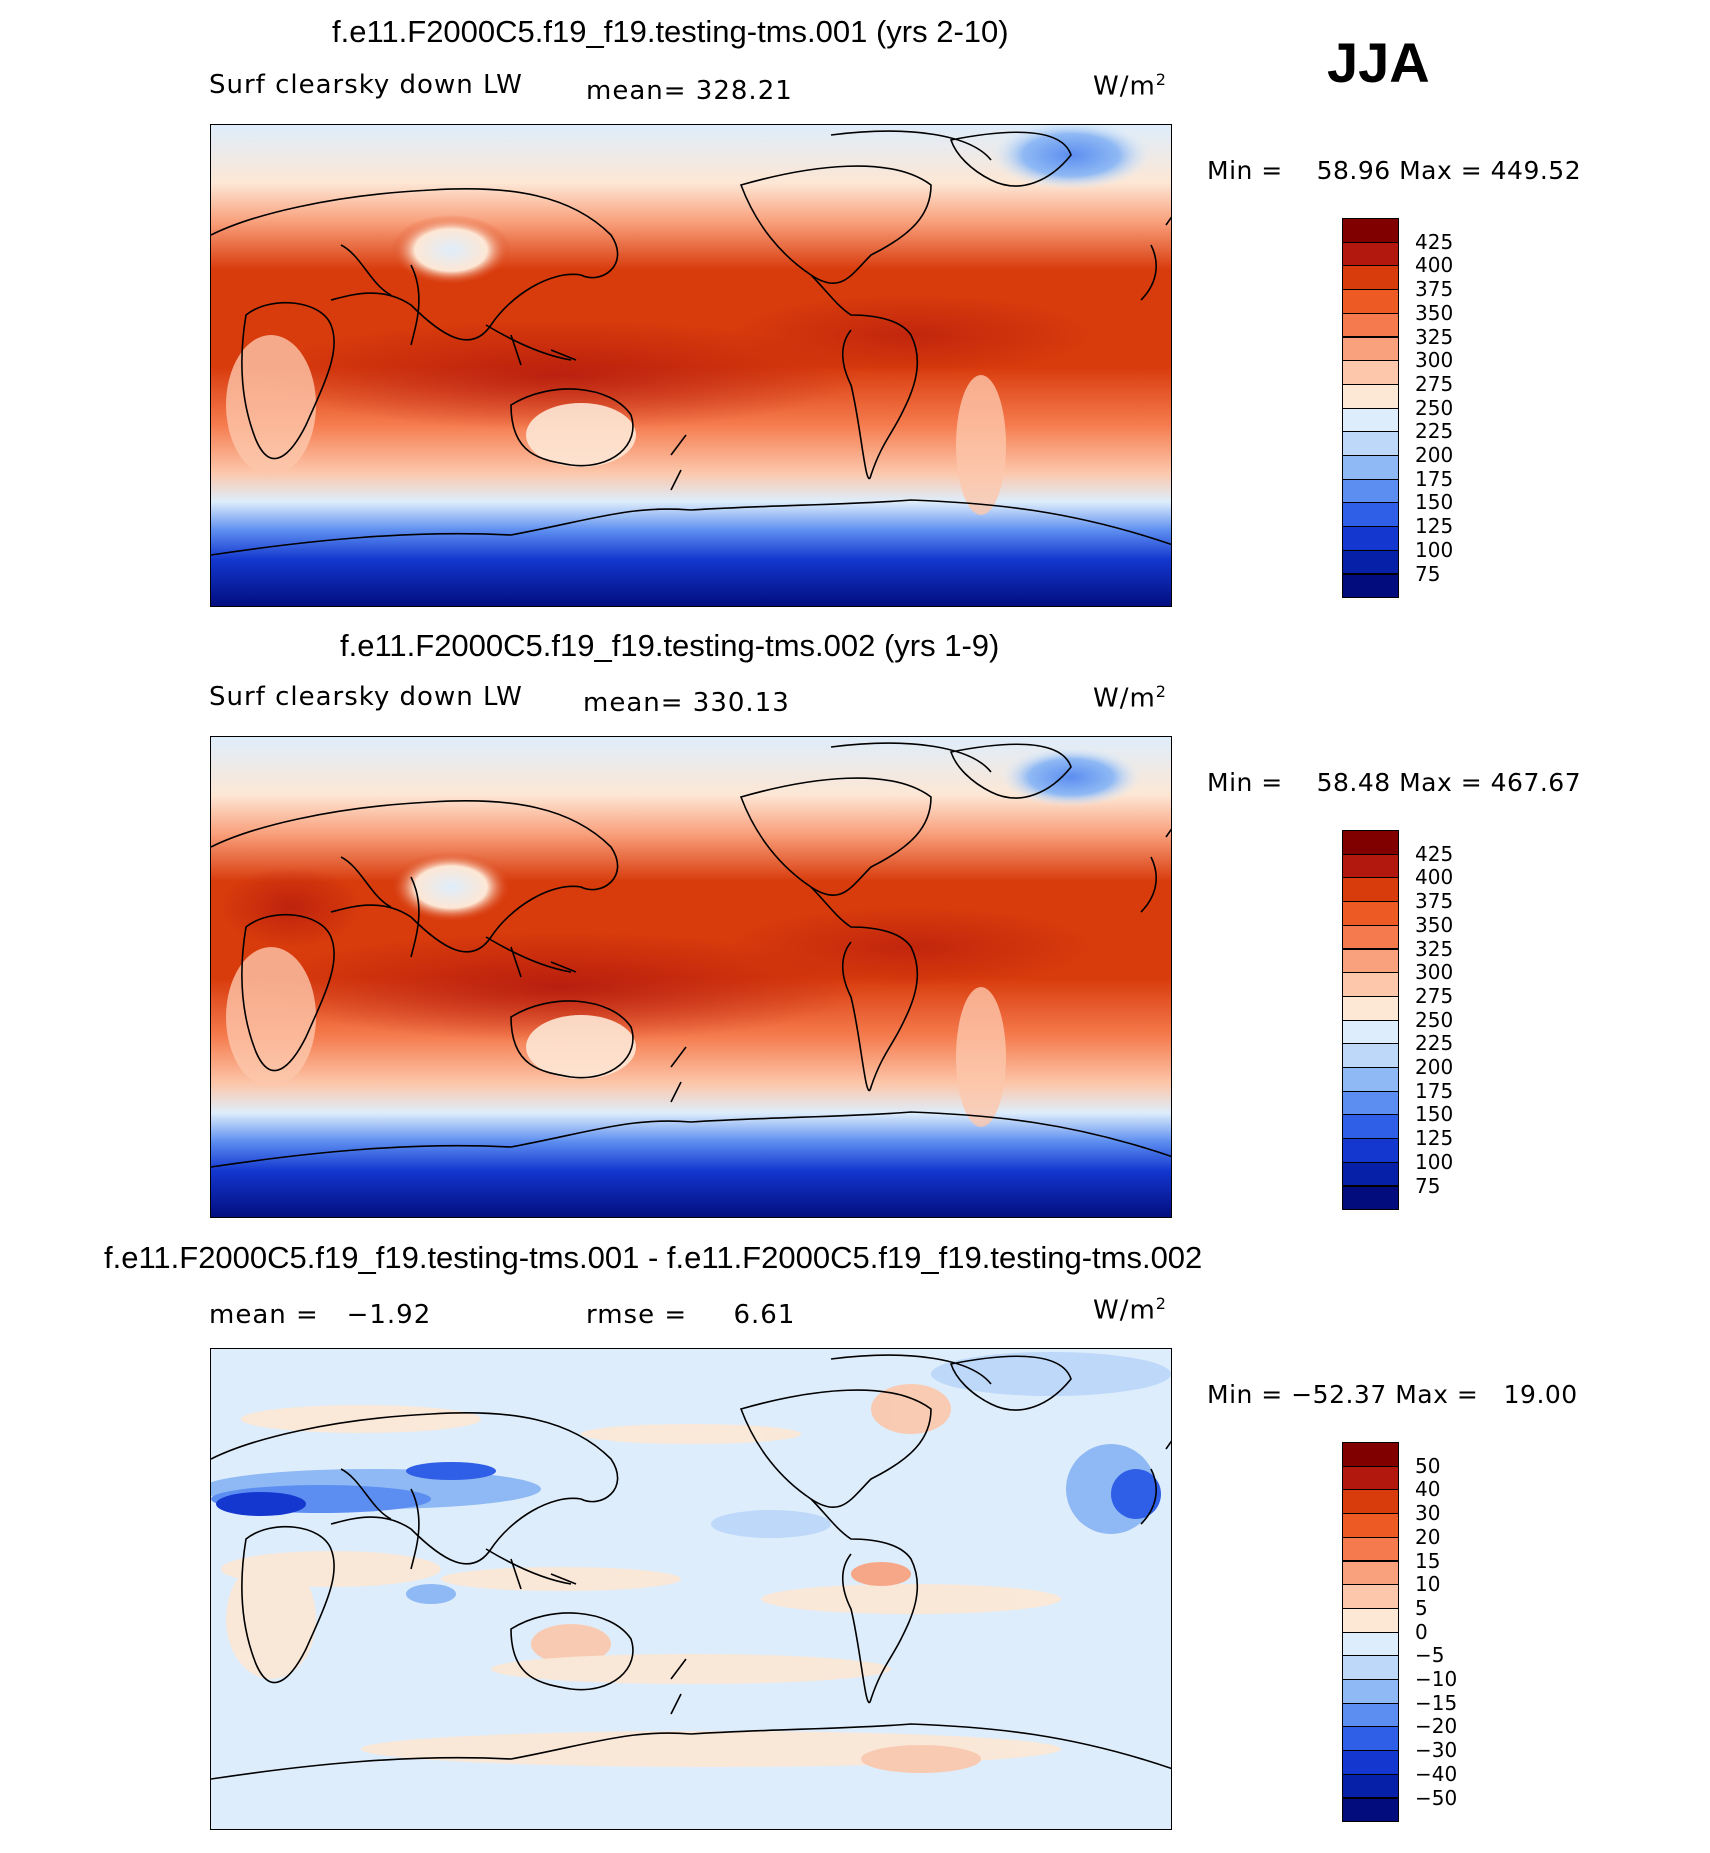 The width and height of the screenshot is (1710, 1853). Describe the element at coordinates (1434, 995) in the screenshot. I see `panel2-colorbar-level-label: 275` at that location.